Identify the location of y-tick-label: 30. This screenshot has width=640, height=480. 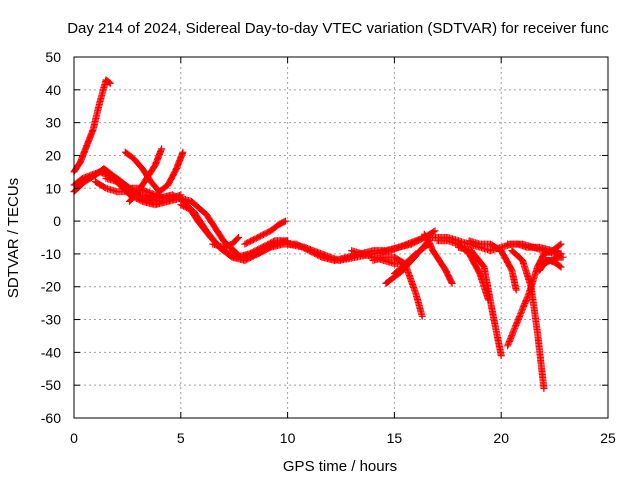
(53, 123).